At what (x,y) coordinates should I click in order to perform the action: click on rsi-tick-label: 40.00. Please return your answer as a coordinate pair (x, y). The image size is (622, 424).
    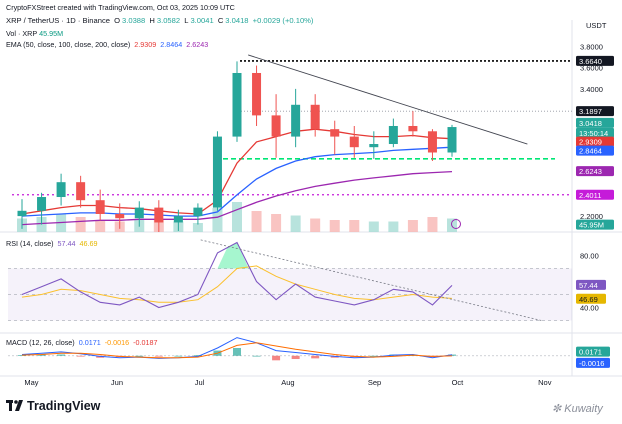
    Looking at the image, I should click on (589, 308).